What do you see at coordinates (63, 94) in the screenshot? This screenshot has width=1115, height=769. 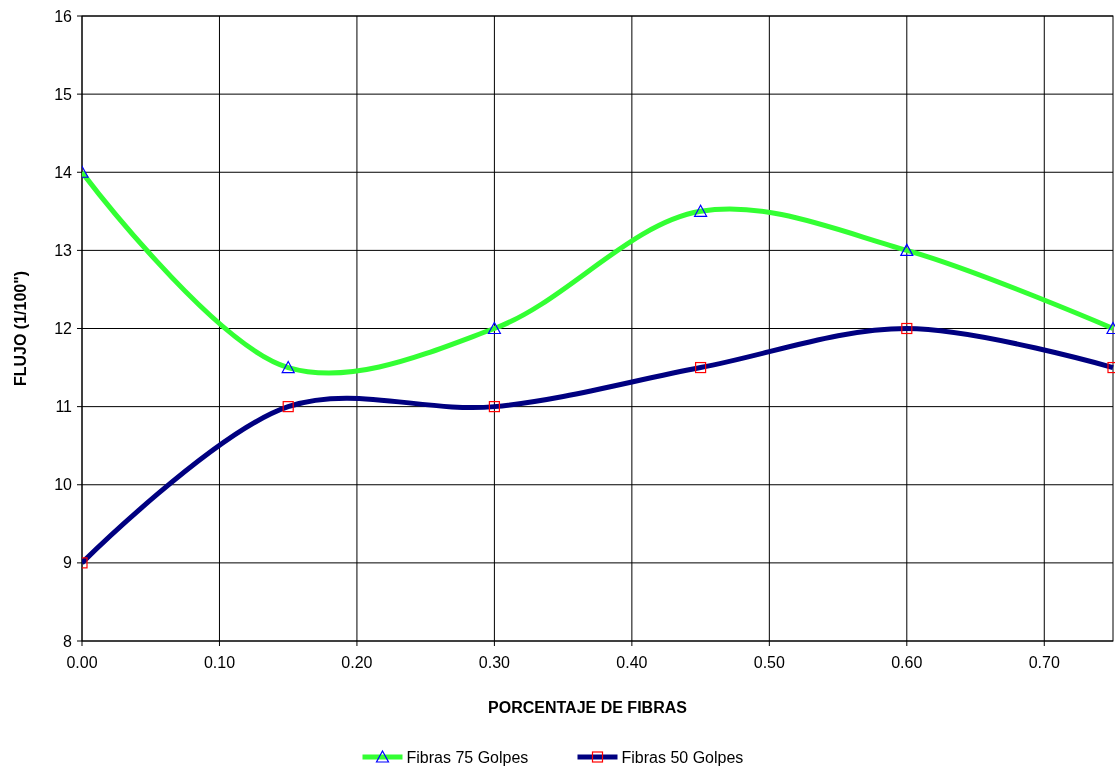 I see `y-tick-label: 15` at bounding box center [63, 94].